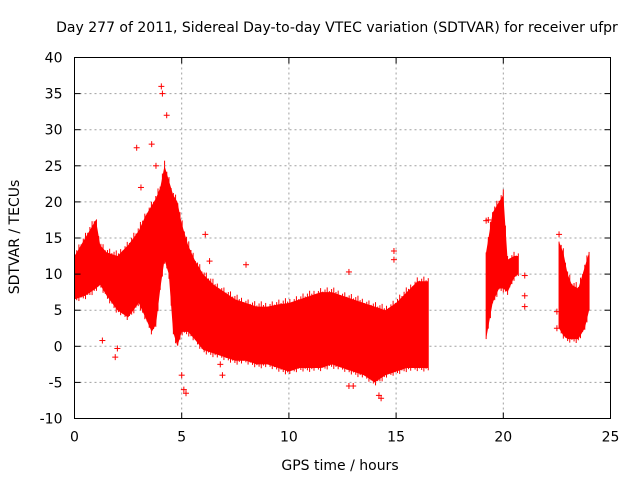 Image resolution: width=640 pixels, height=484 pixels. Describe the element at coordinates (58, 311) in the screenshot. I see `y-tick-label: 5` at that location.